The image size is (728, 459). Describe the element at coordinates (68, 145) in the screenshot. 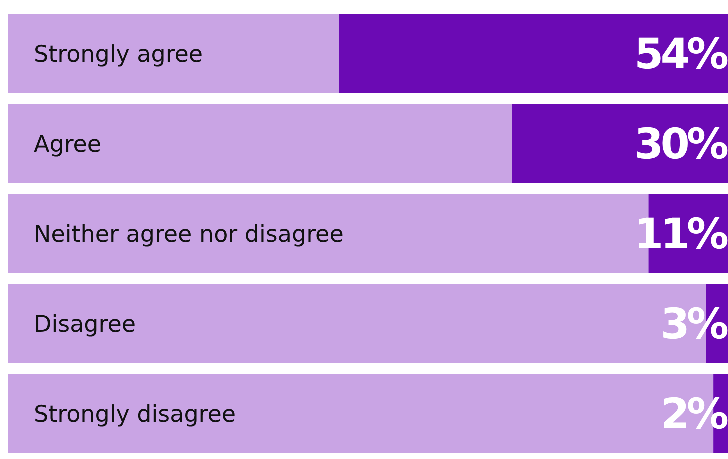

I see `y-tick-label: Agree` at that location.